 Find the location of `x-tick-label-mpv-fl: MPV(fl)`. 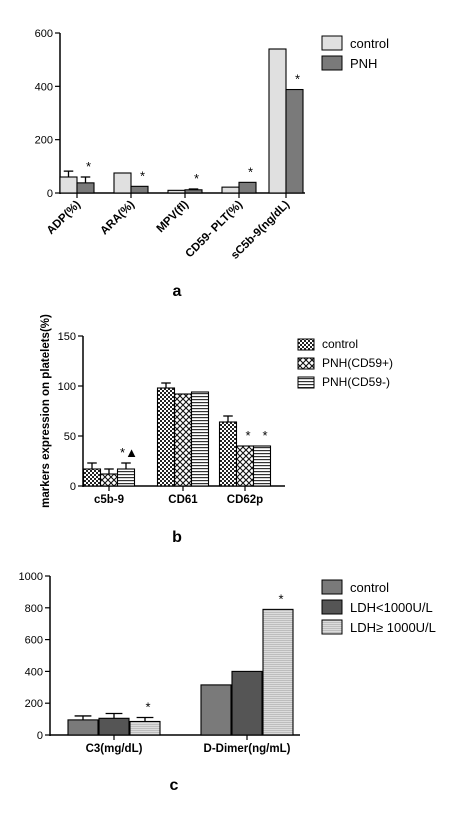

x-tick-label-mpv-fl: MPV(fl) is located at coordinates (173, 217).